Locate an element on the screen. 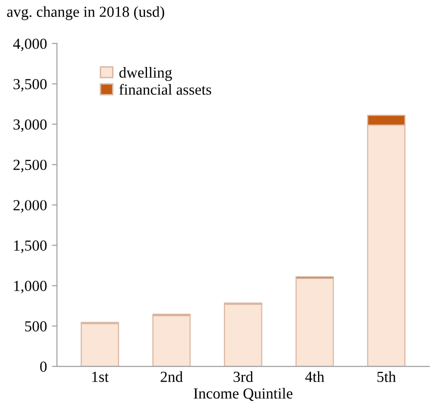 This screenshot has width=438, height=414. y-axis-title: avg. change in 2018 (usd) is located at coordinates (85, 13).